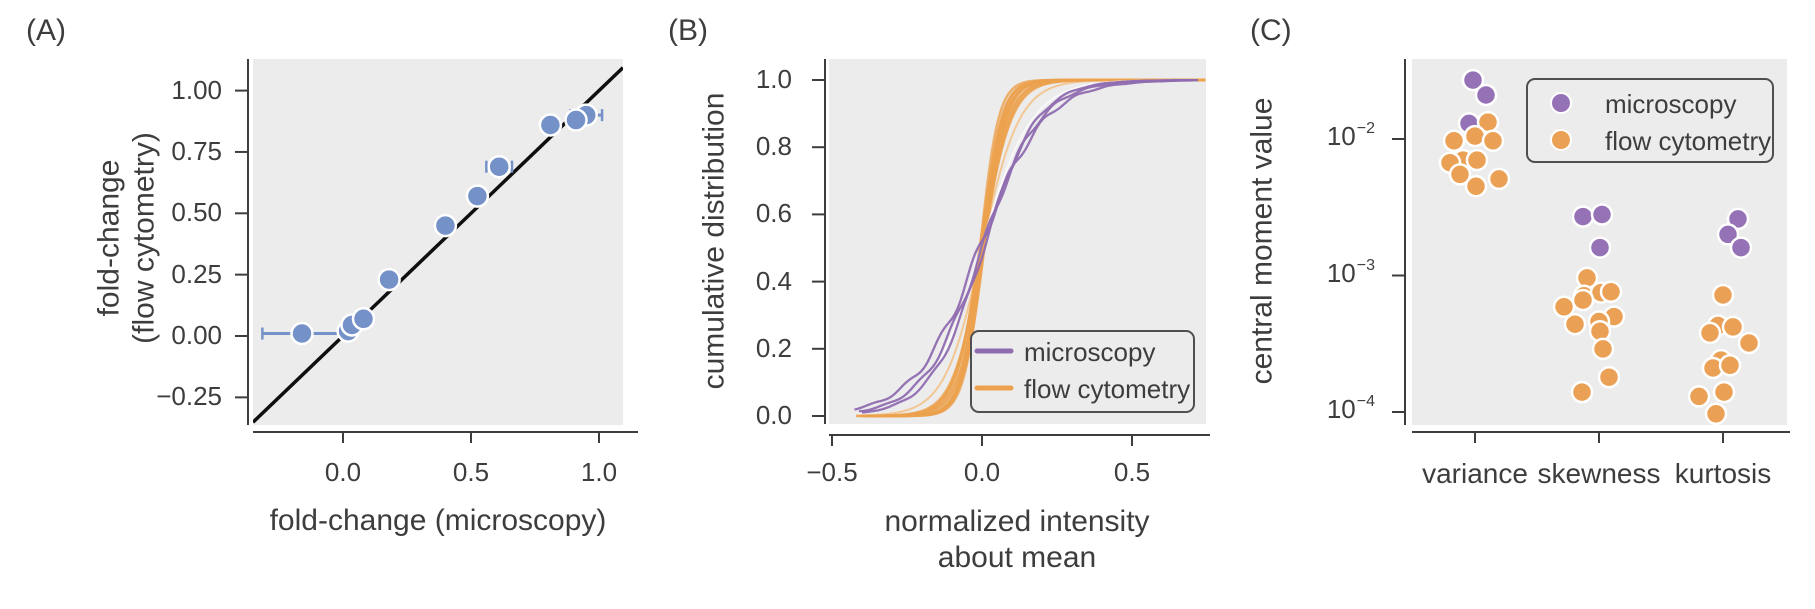 The height and width of the screenshot is (609, 1815). What do you see at coordinates (189, 396) in the screenshot?
I see `panel-a-y-tick-5: −0.25` at bounding box center [189, 396].